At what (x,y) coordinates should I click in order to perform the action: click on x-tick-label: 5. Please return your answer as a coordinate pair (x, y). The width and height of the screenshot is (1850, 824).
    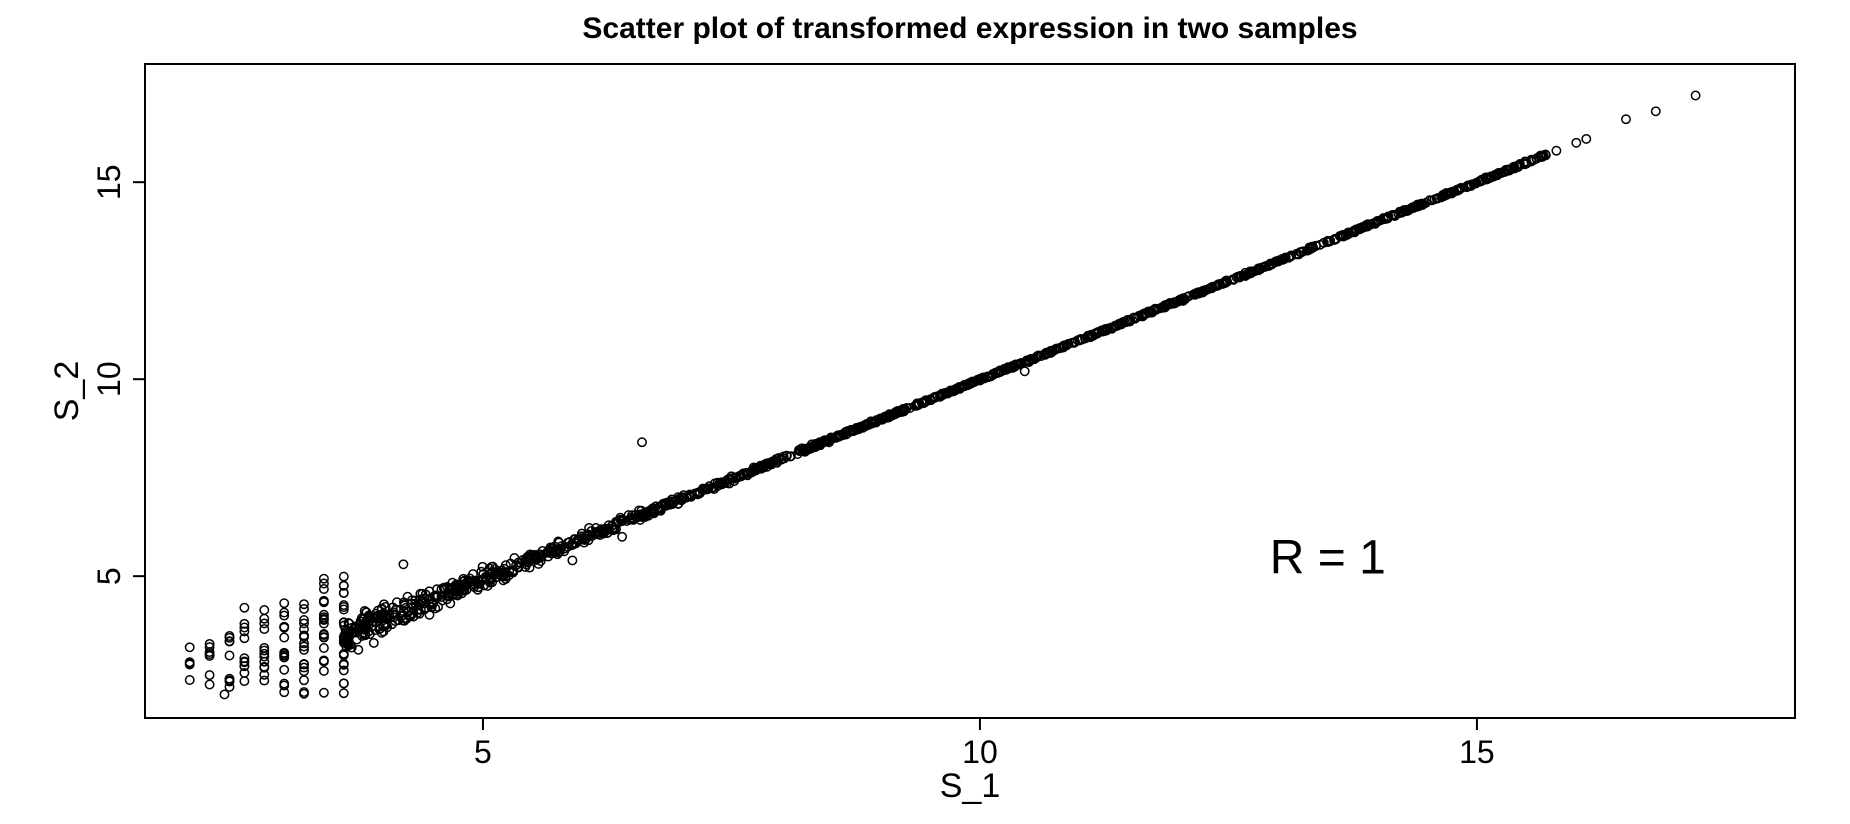
    Looking at the image, I should click on (483, 752).